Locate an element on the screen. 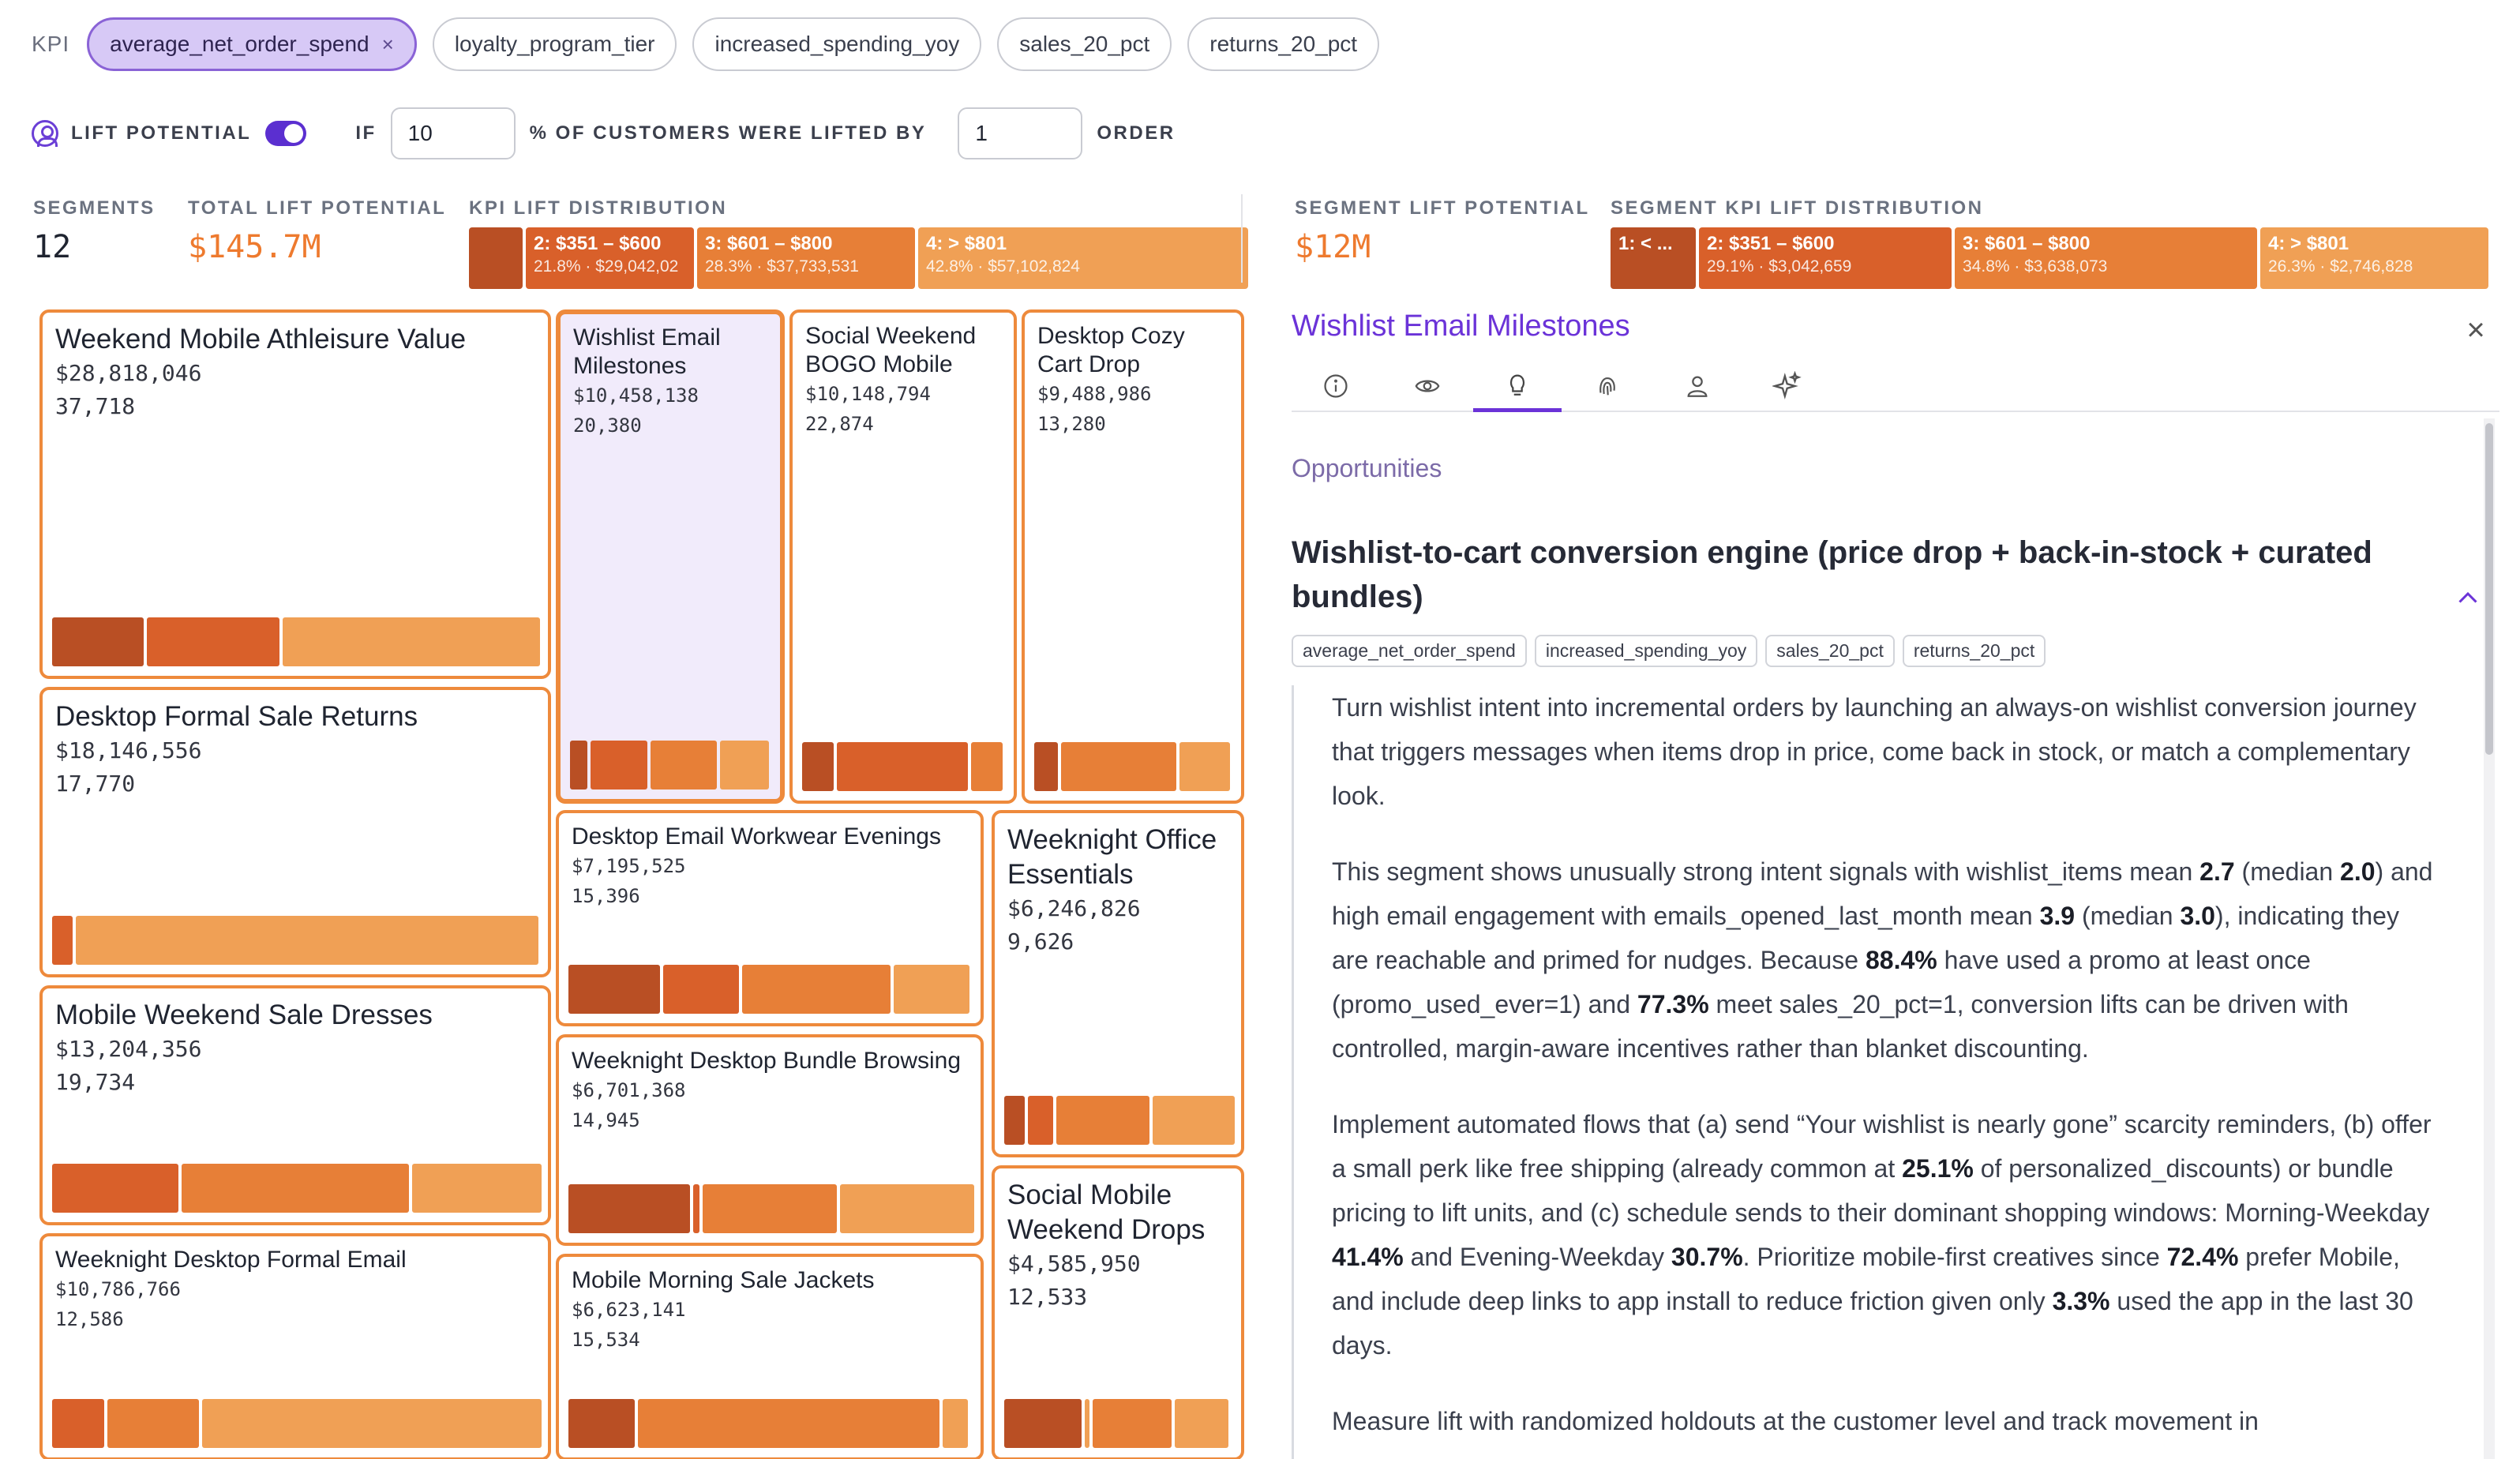 The image size is (2520, 1459). segment-name: Desktop Cozy Cart Drop is located at coordinates (1111, 350).